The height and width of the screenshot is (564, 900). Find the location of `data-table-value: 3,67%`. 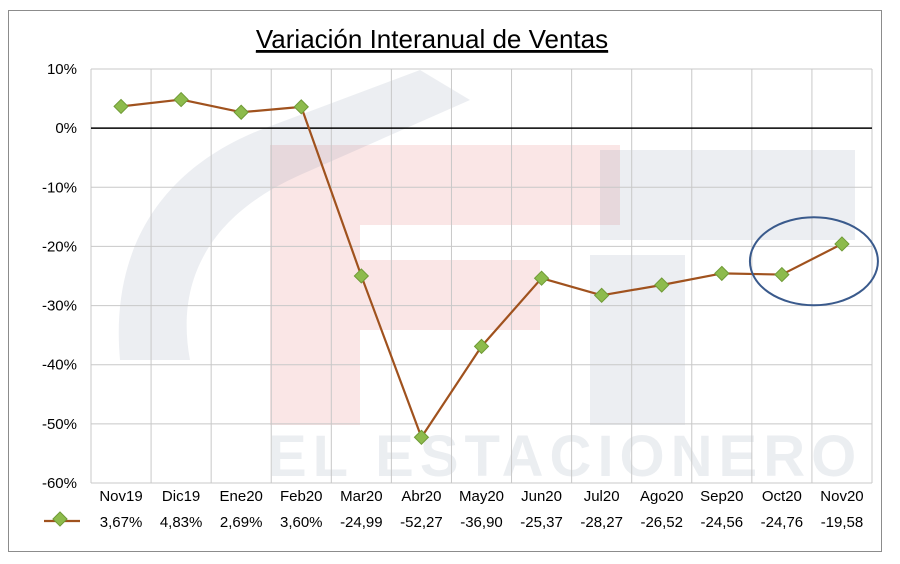

data-table-value: 3,67% is located at coordinates (121, 522).